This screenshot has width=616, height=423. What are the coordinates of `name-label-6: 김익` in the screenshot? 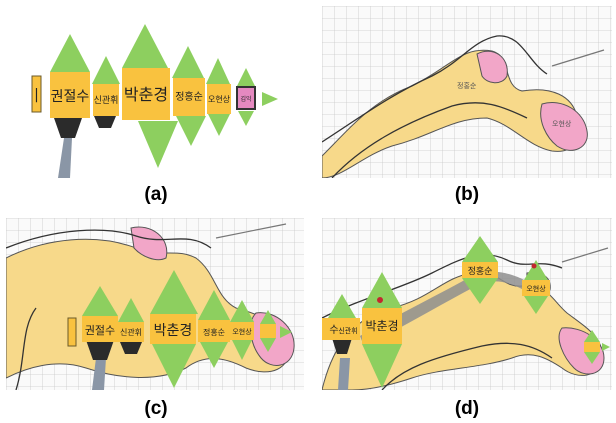 It's located at (245, 99).